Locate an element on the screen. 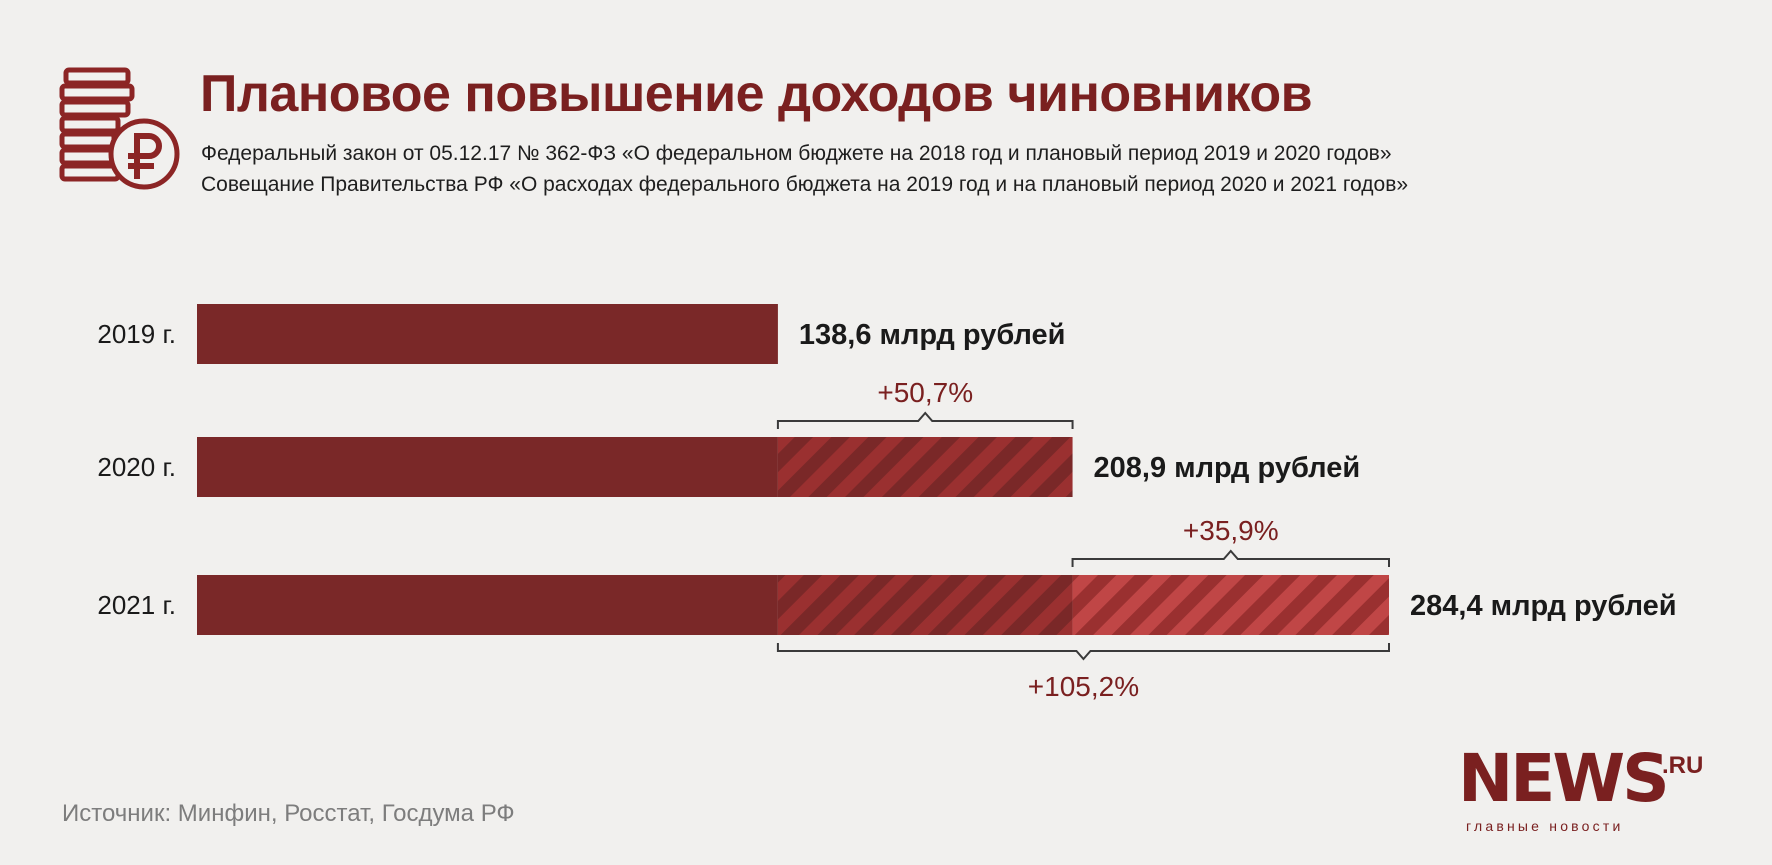  value-label: 138,6 млрд рублей is located at coordinates (932, 335).